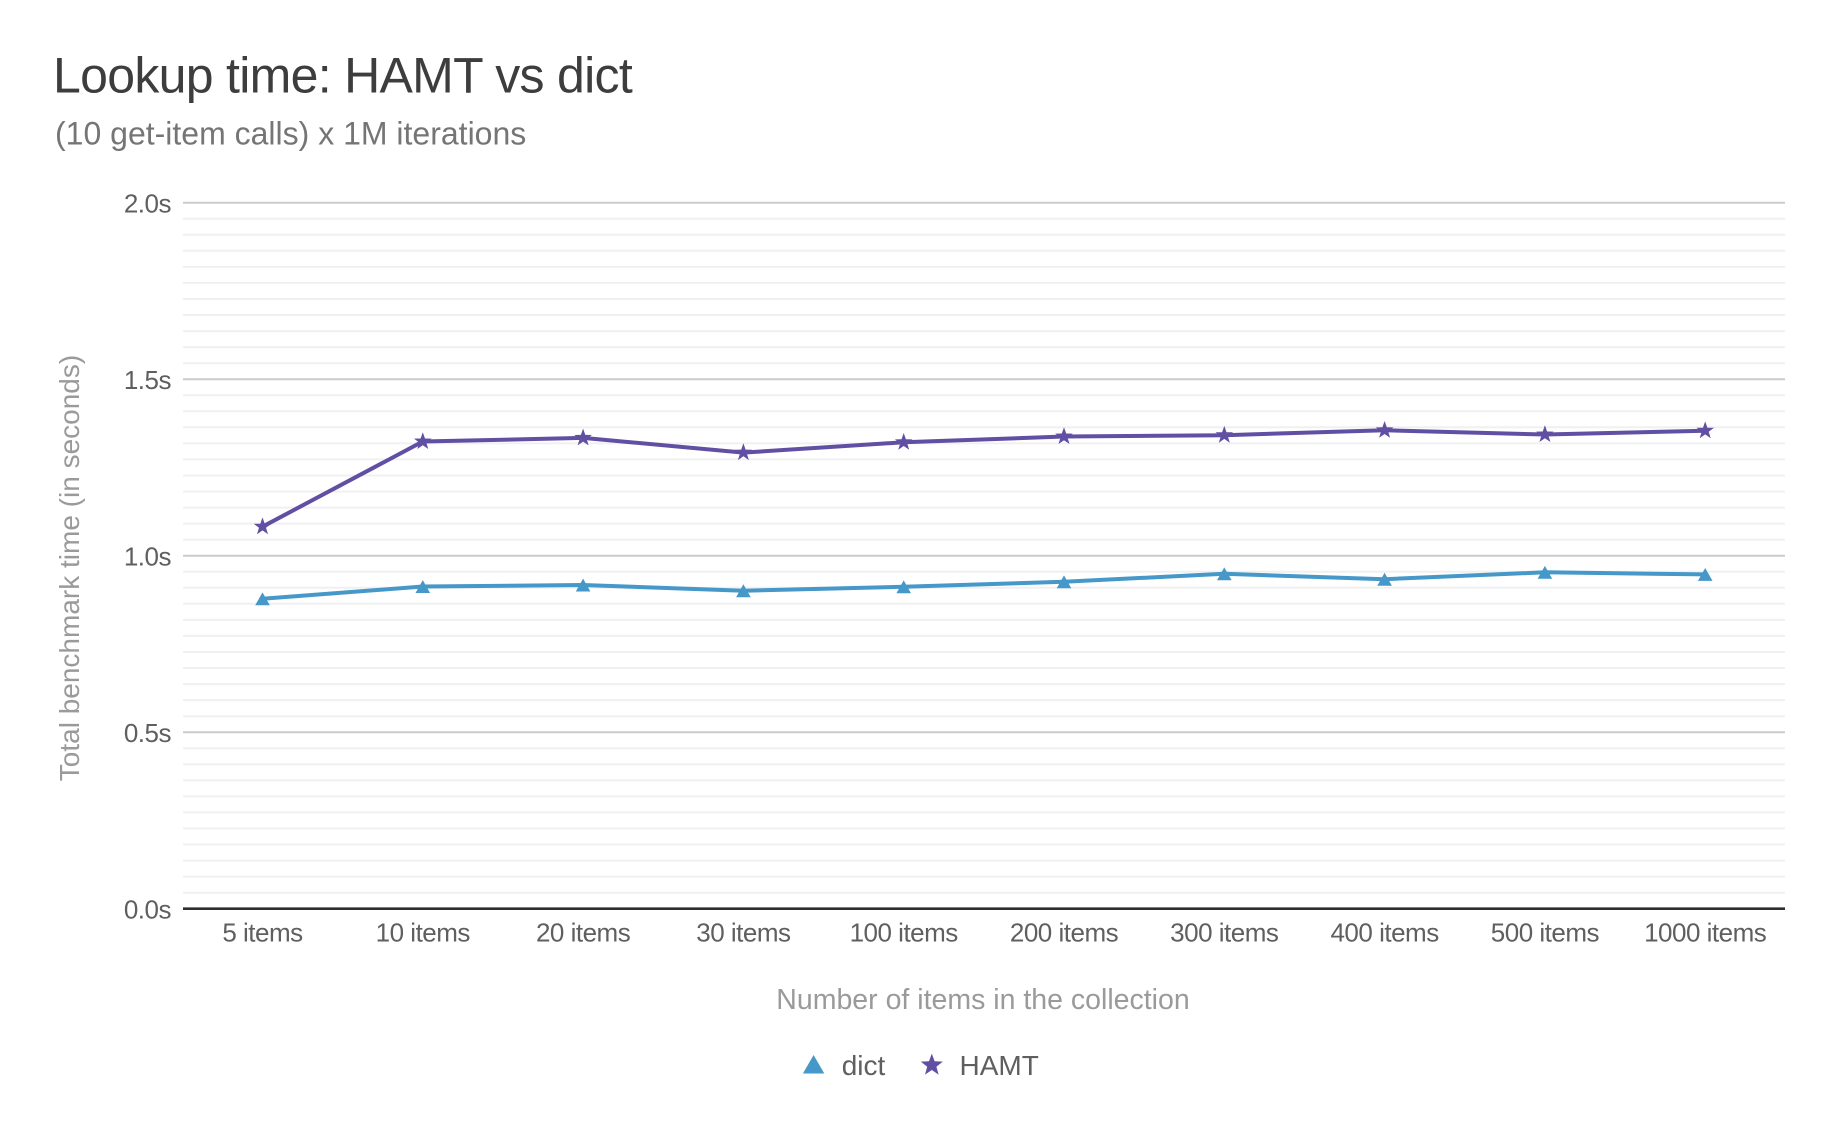 This screenshot has width=1840, height=1141. I want to click on svg-text: 20 items, so click(583, 933).